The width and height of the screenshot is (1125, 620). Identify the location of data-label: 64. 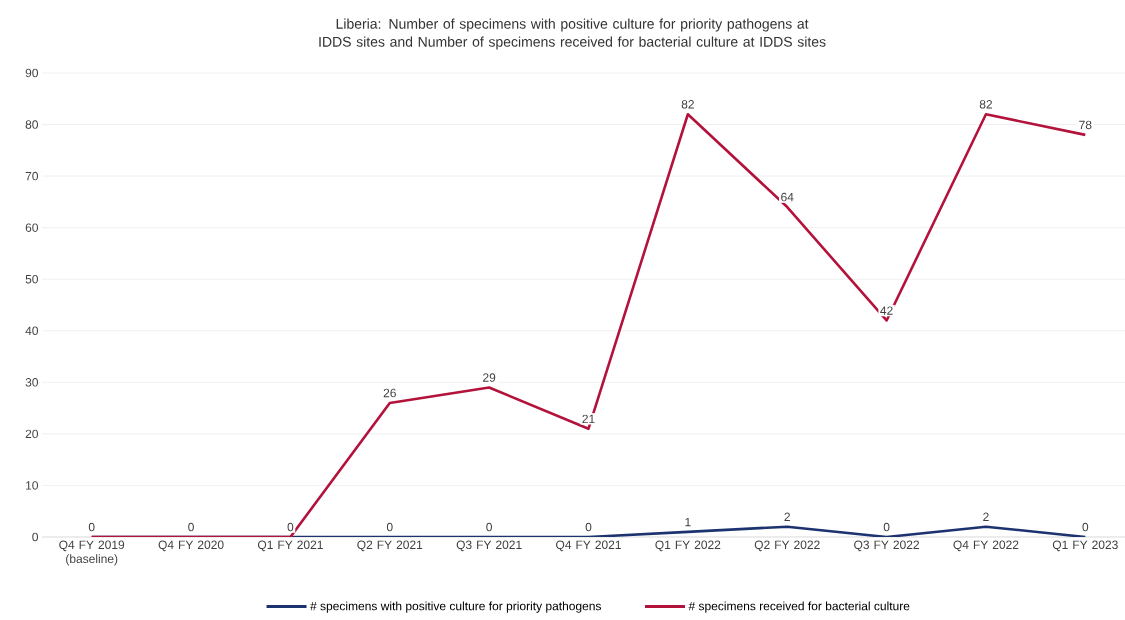
(787, 197).